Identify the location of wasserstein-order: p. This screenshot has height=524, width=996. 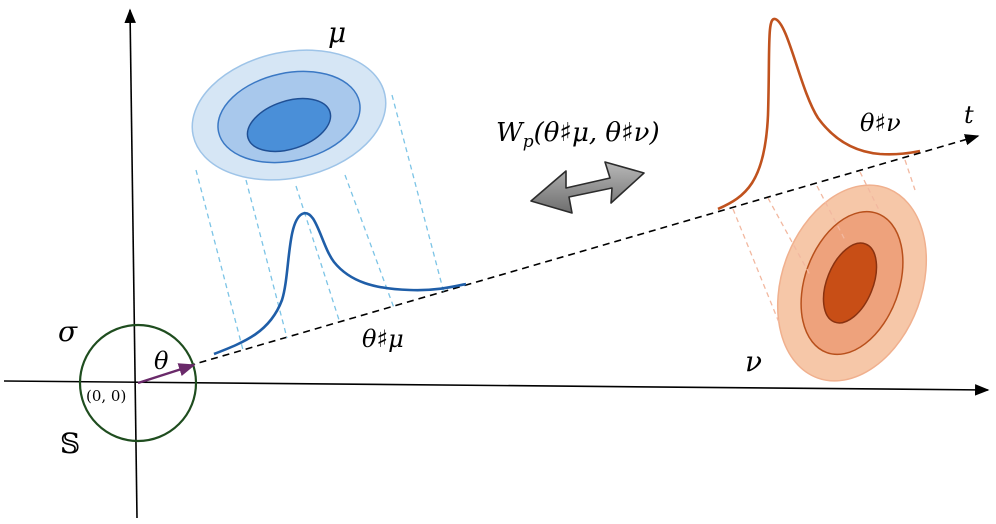
(528, 142).